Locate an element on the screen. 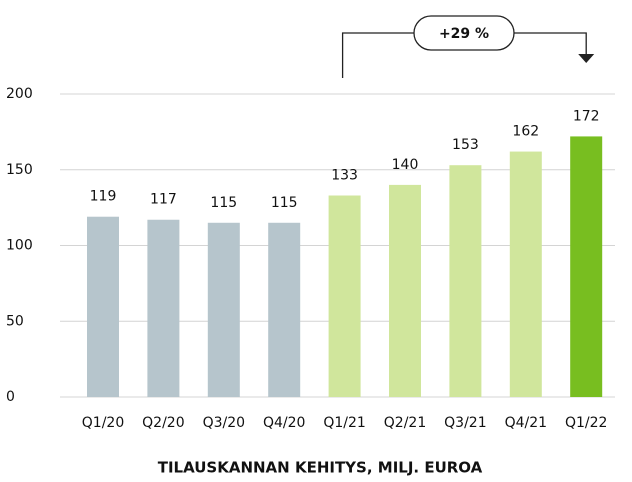 The image size is (632, 482). x-tick-label: Q2/20 is located at coordinates (163, 423).